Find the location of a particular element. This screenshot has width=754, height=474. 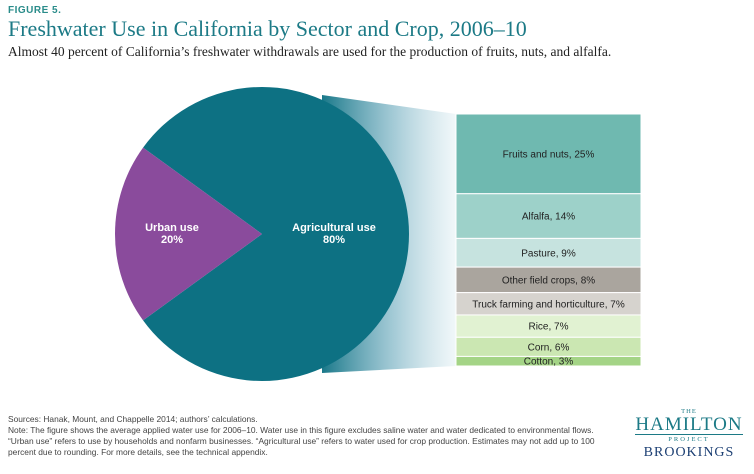

hamilton-brookings-logo: THE HAMILTON PROJECT BROOKINGS is located at coordinates (689, 434).